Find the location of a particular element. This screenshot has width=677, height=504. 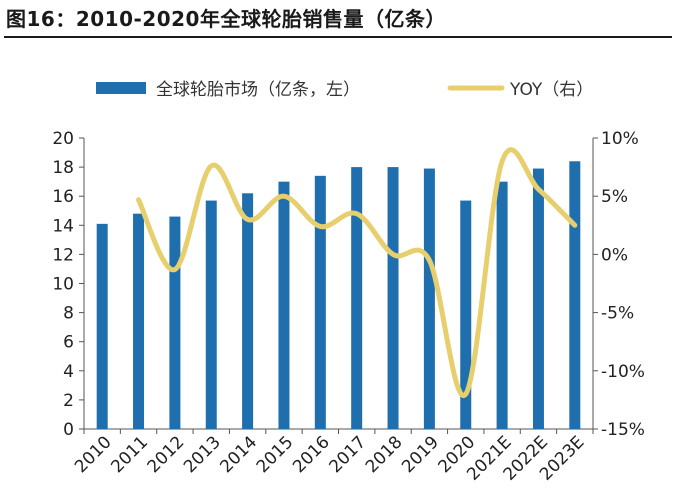

x-tick-label: 2018 is located at coordinates (384, 454).